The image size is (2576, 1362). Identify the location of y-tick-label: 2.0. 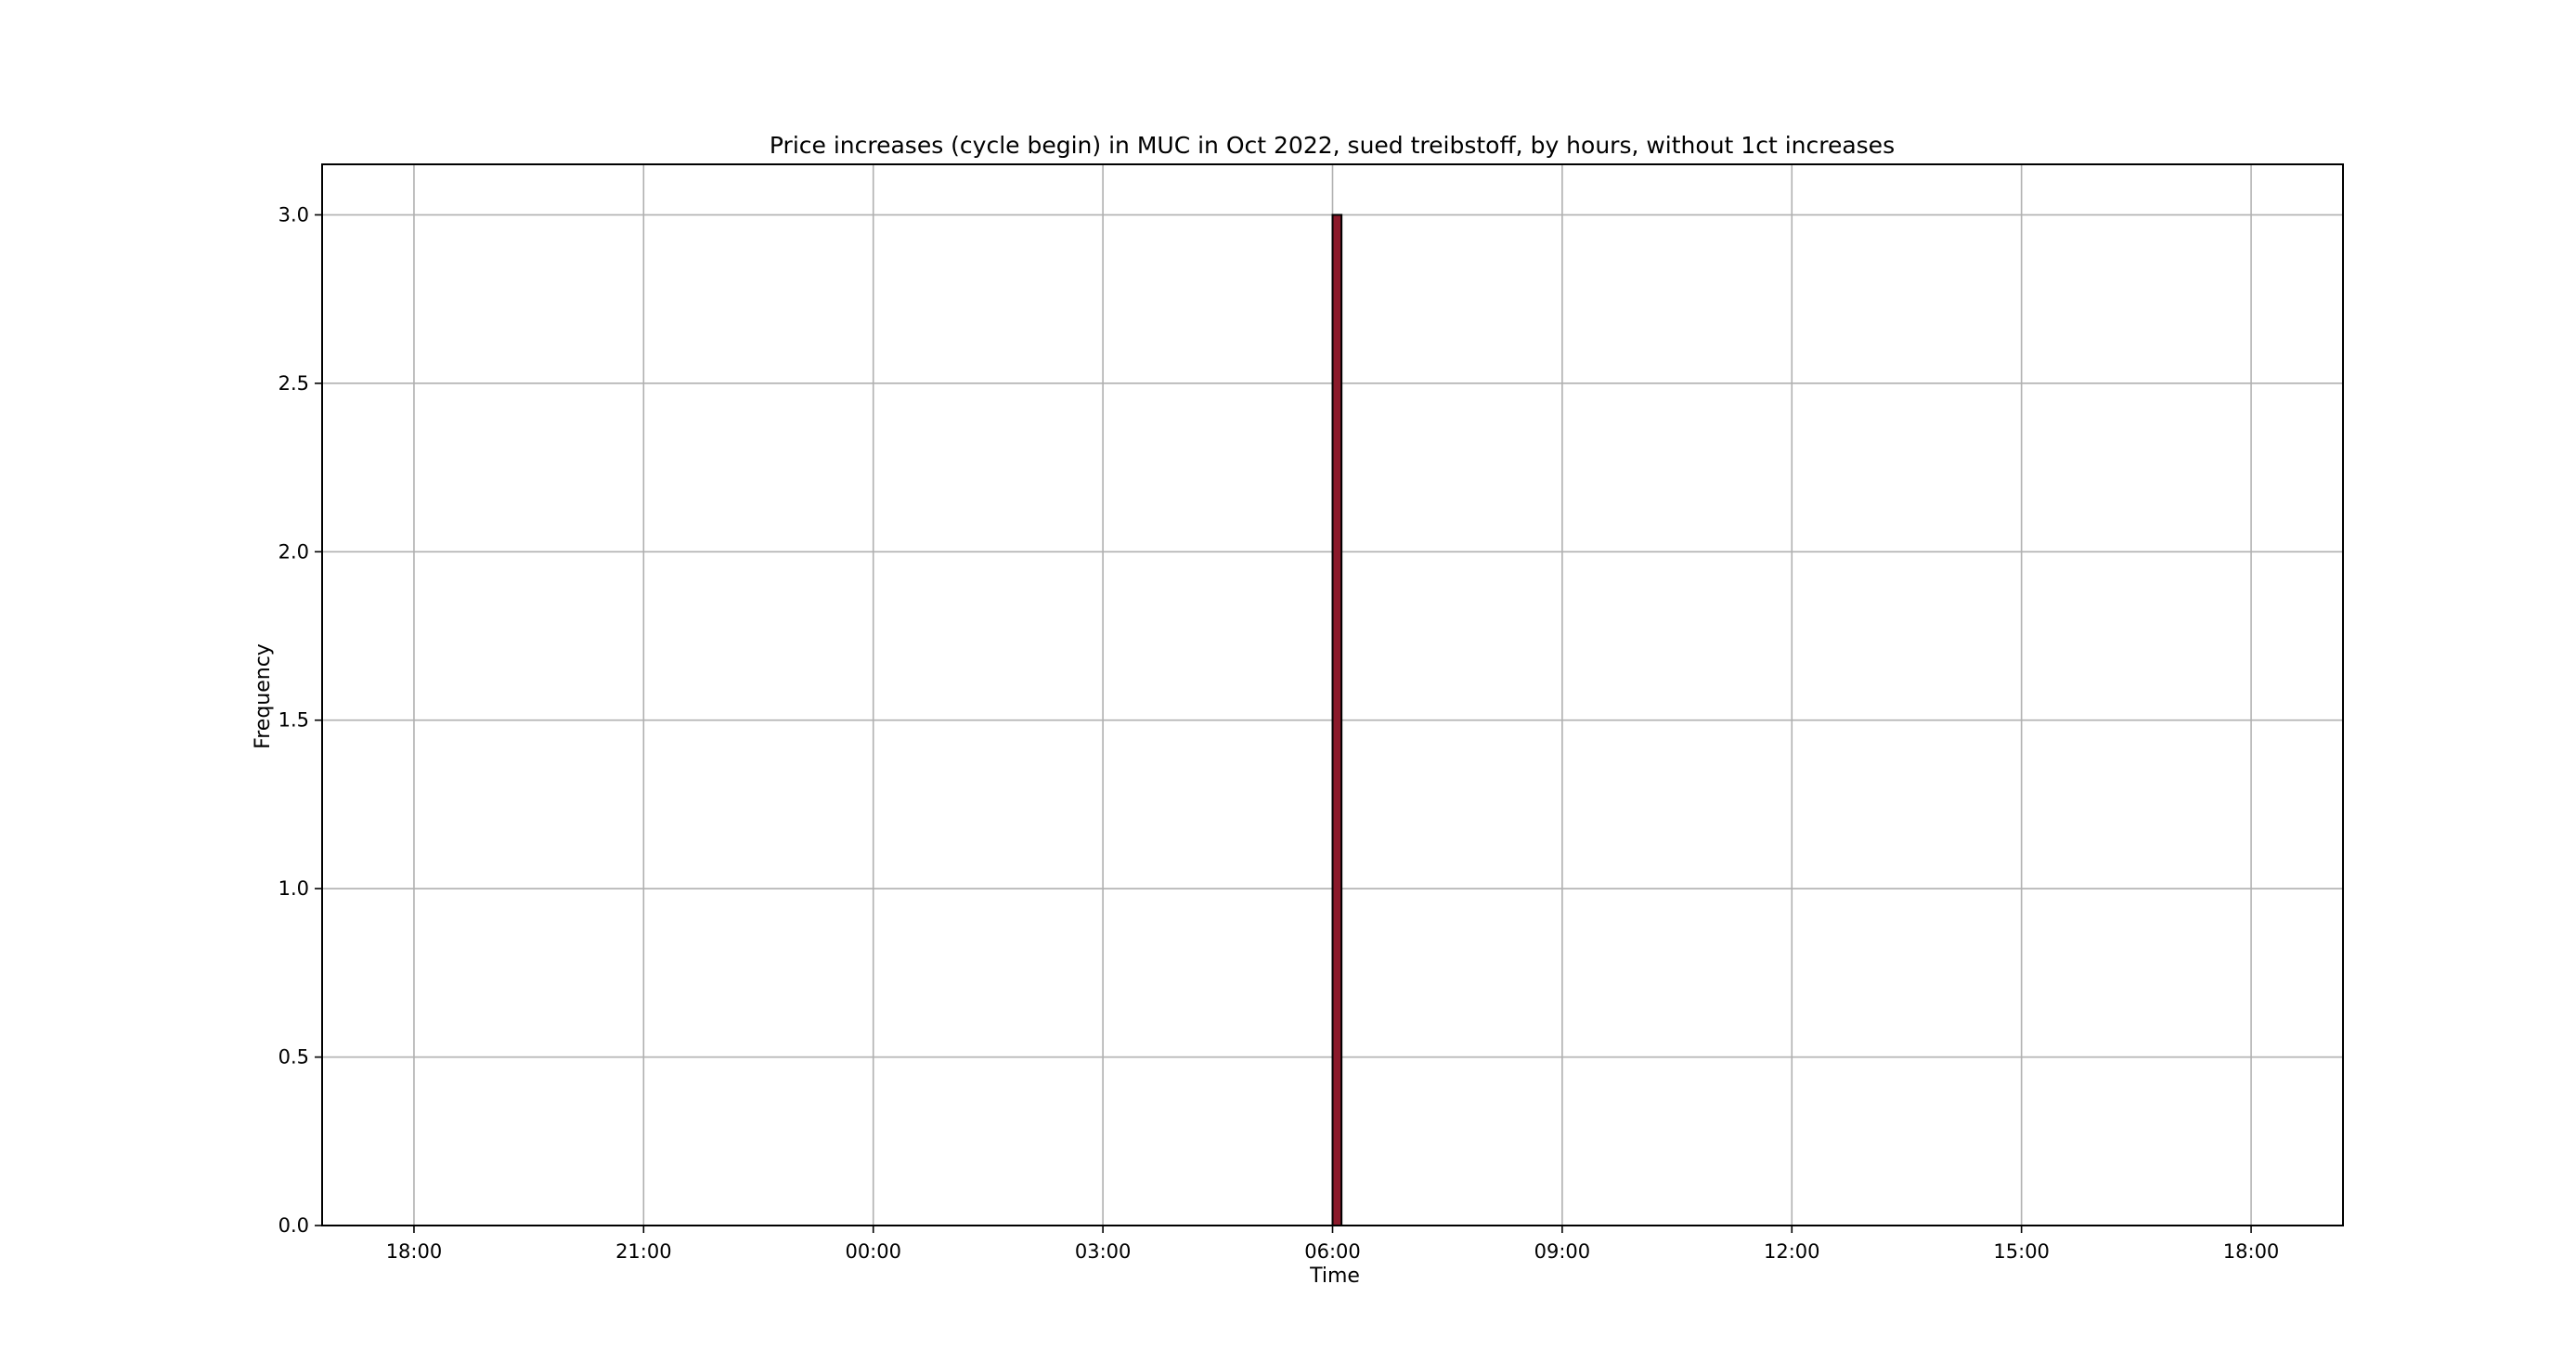
(293, 552).